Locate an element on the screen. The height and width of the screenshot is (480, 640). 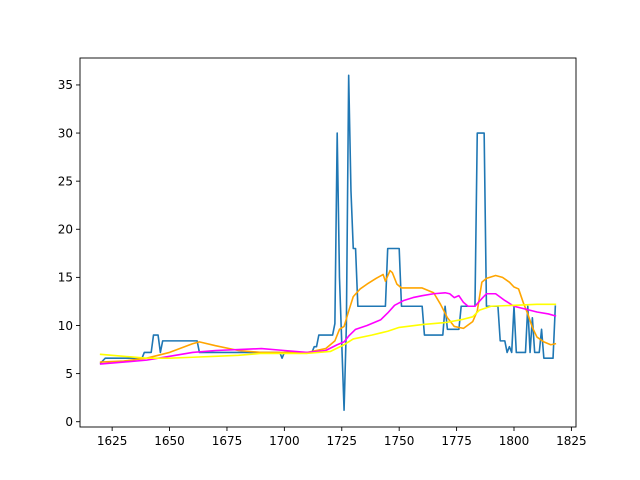
x-axis: 1625 1650 1675 1700 1725 1750 1775 1800 1825 is located at coordinates (342, 437).